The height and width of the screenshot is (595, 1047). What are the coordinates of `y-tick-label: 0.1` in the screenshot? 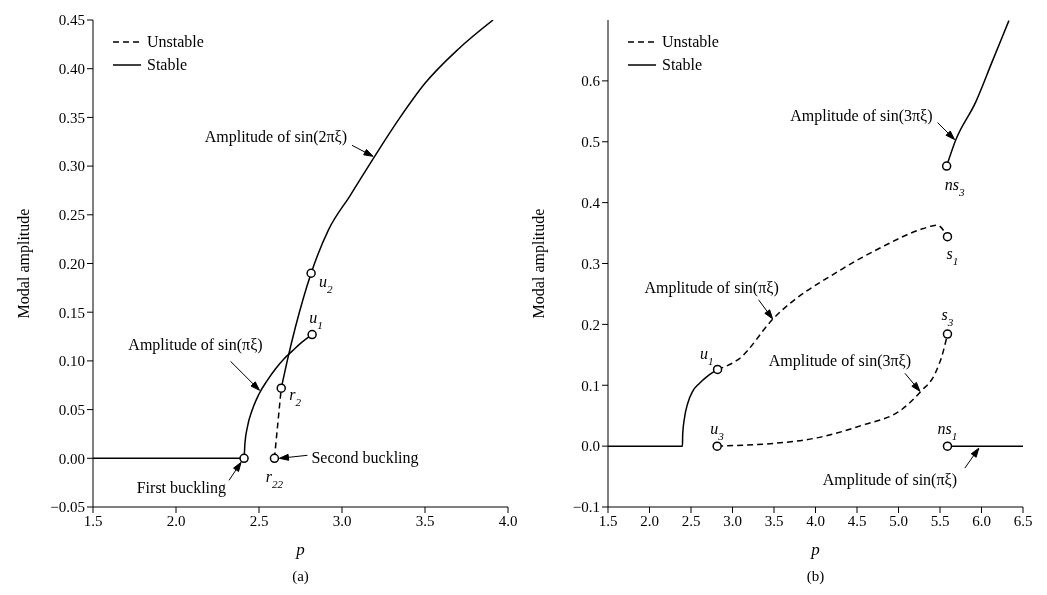 It's located at (590, 385).